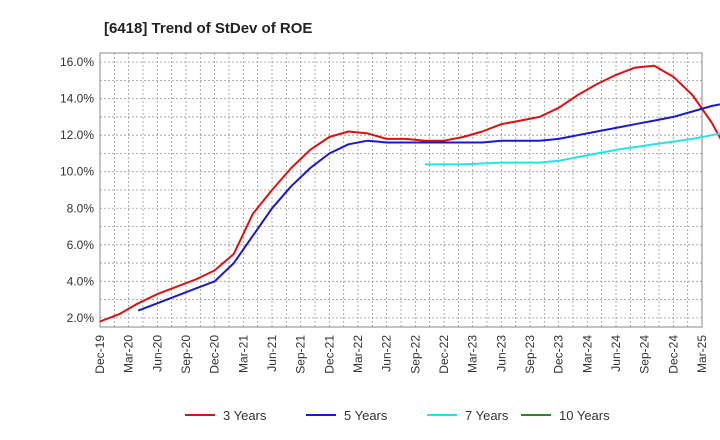  Describe the element at coordinates (444, 354) in the screenshot. I see `x-tick-label: Dec-22` at that location.